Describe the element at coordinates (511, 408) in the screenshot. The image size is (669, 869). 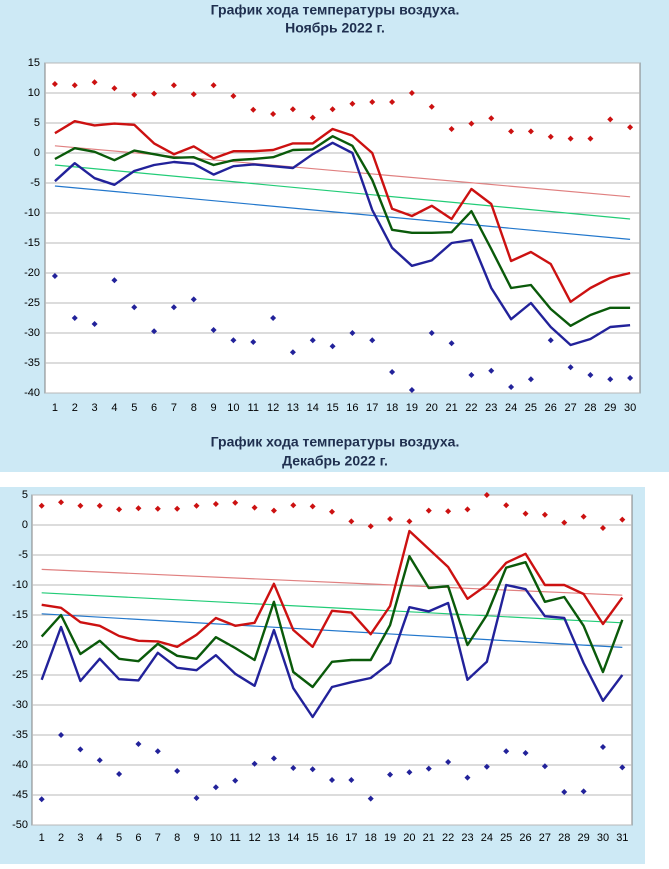
I see `x-tick-label: 24` at that location.